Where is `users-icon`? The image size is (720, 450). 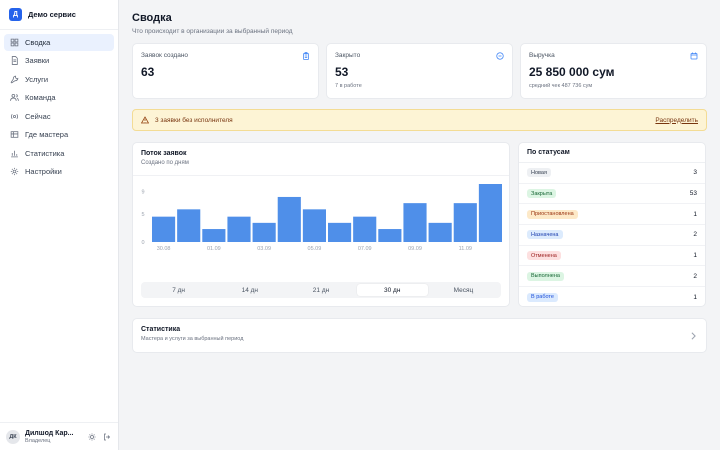
users-icon is located at coordinates (14, 97).